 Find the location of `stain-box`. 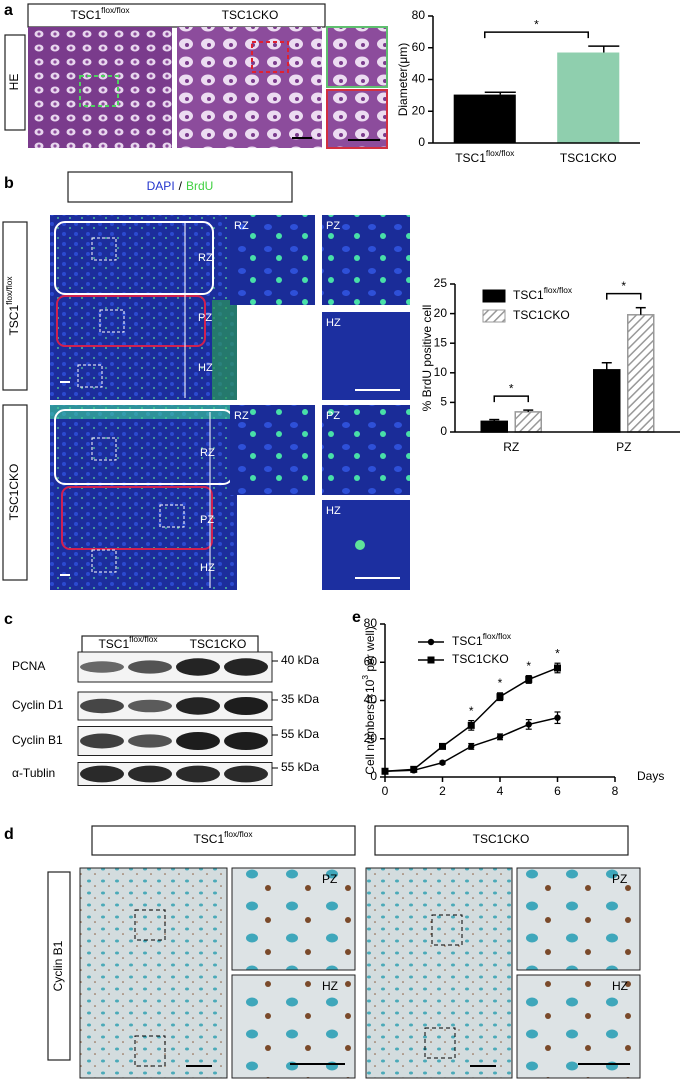

stain-box is located at coordinates (15, 82).